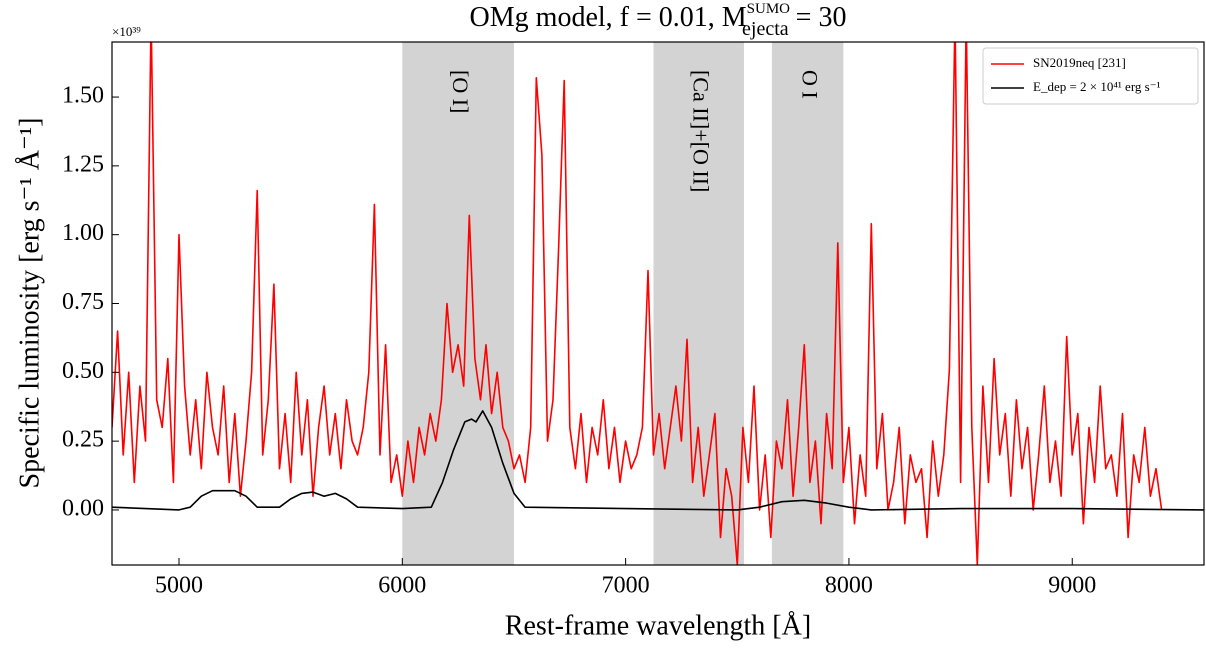  Describe the element at coordinates (83, 302) in the screenshot. I see `y-tick-label: 0.75` at that location.